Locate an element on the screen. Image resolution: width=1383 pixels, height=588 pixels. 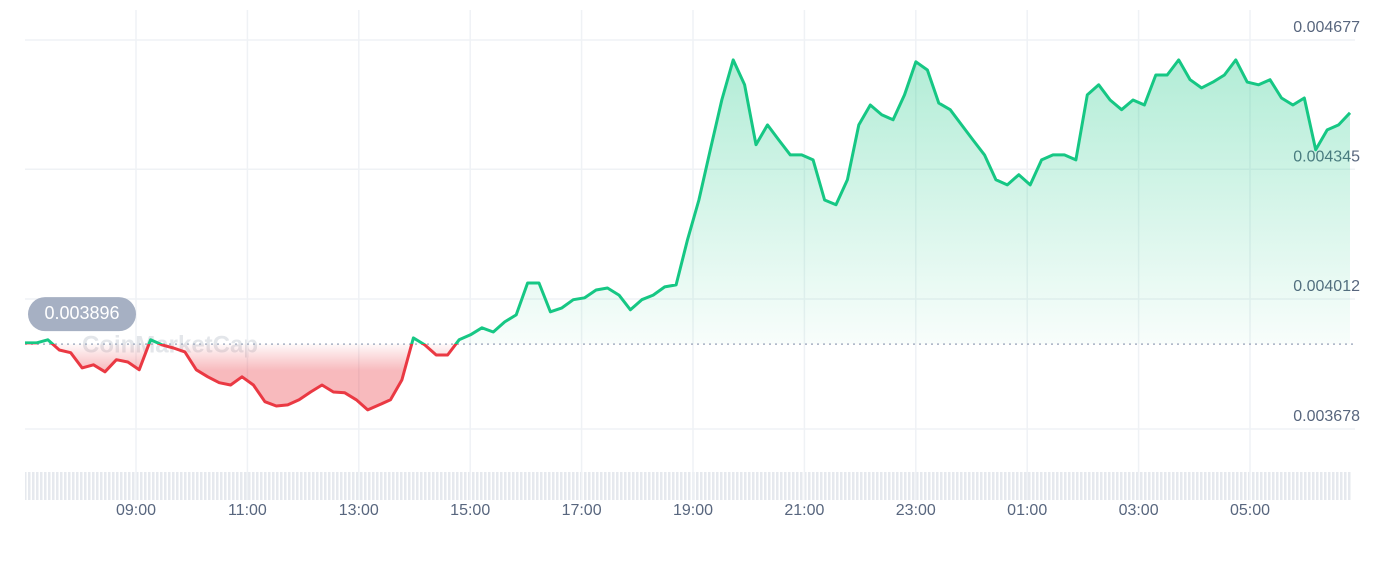
baseline-badge is located at coordinates (82, 314).